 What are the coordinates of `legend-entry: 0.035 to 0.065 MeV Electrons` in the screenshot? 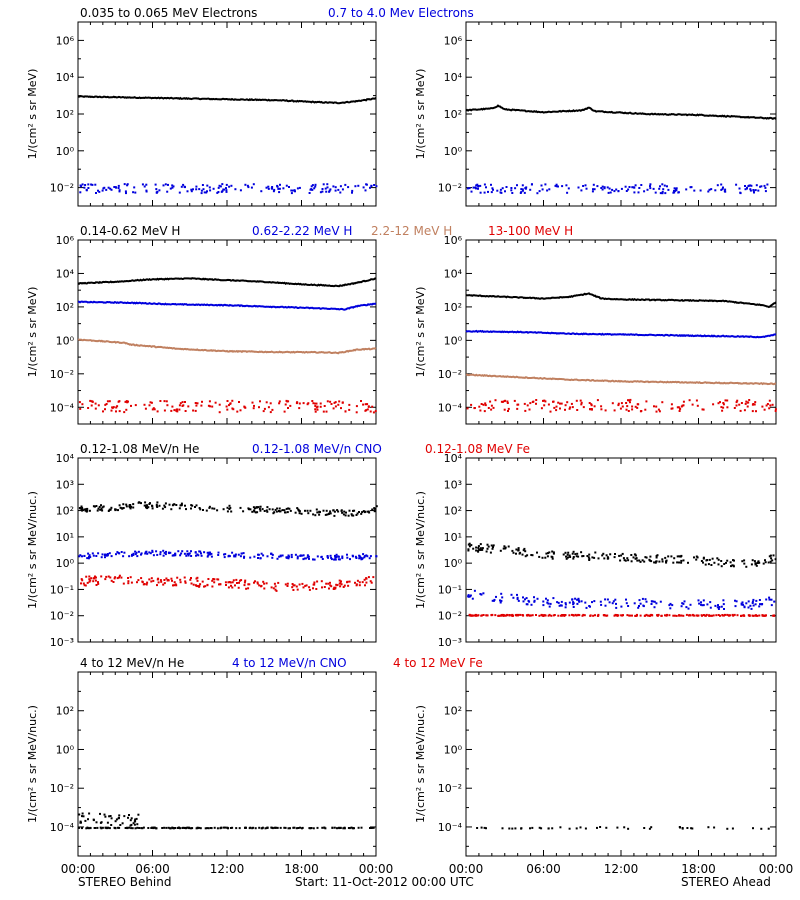 It's located at (168, 13).